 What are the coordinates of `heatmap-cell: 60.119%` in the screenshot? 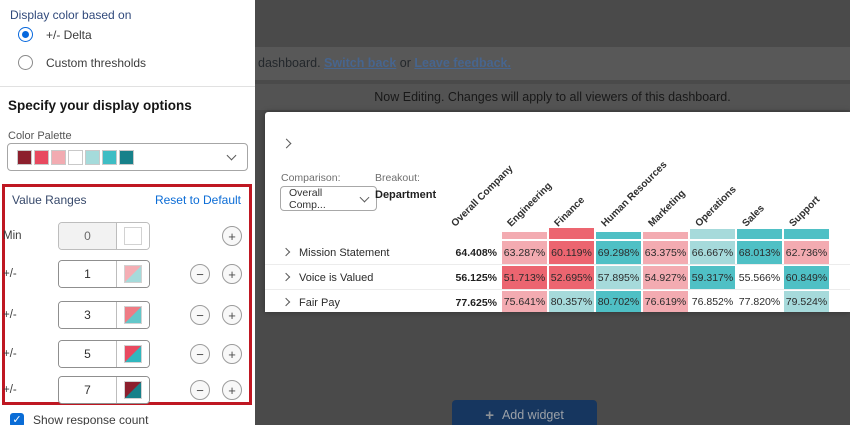 It's located at (571, 252).